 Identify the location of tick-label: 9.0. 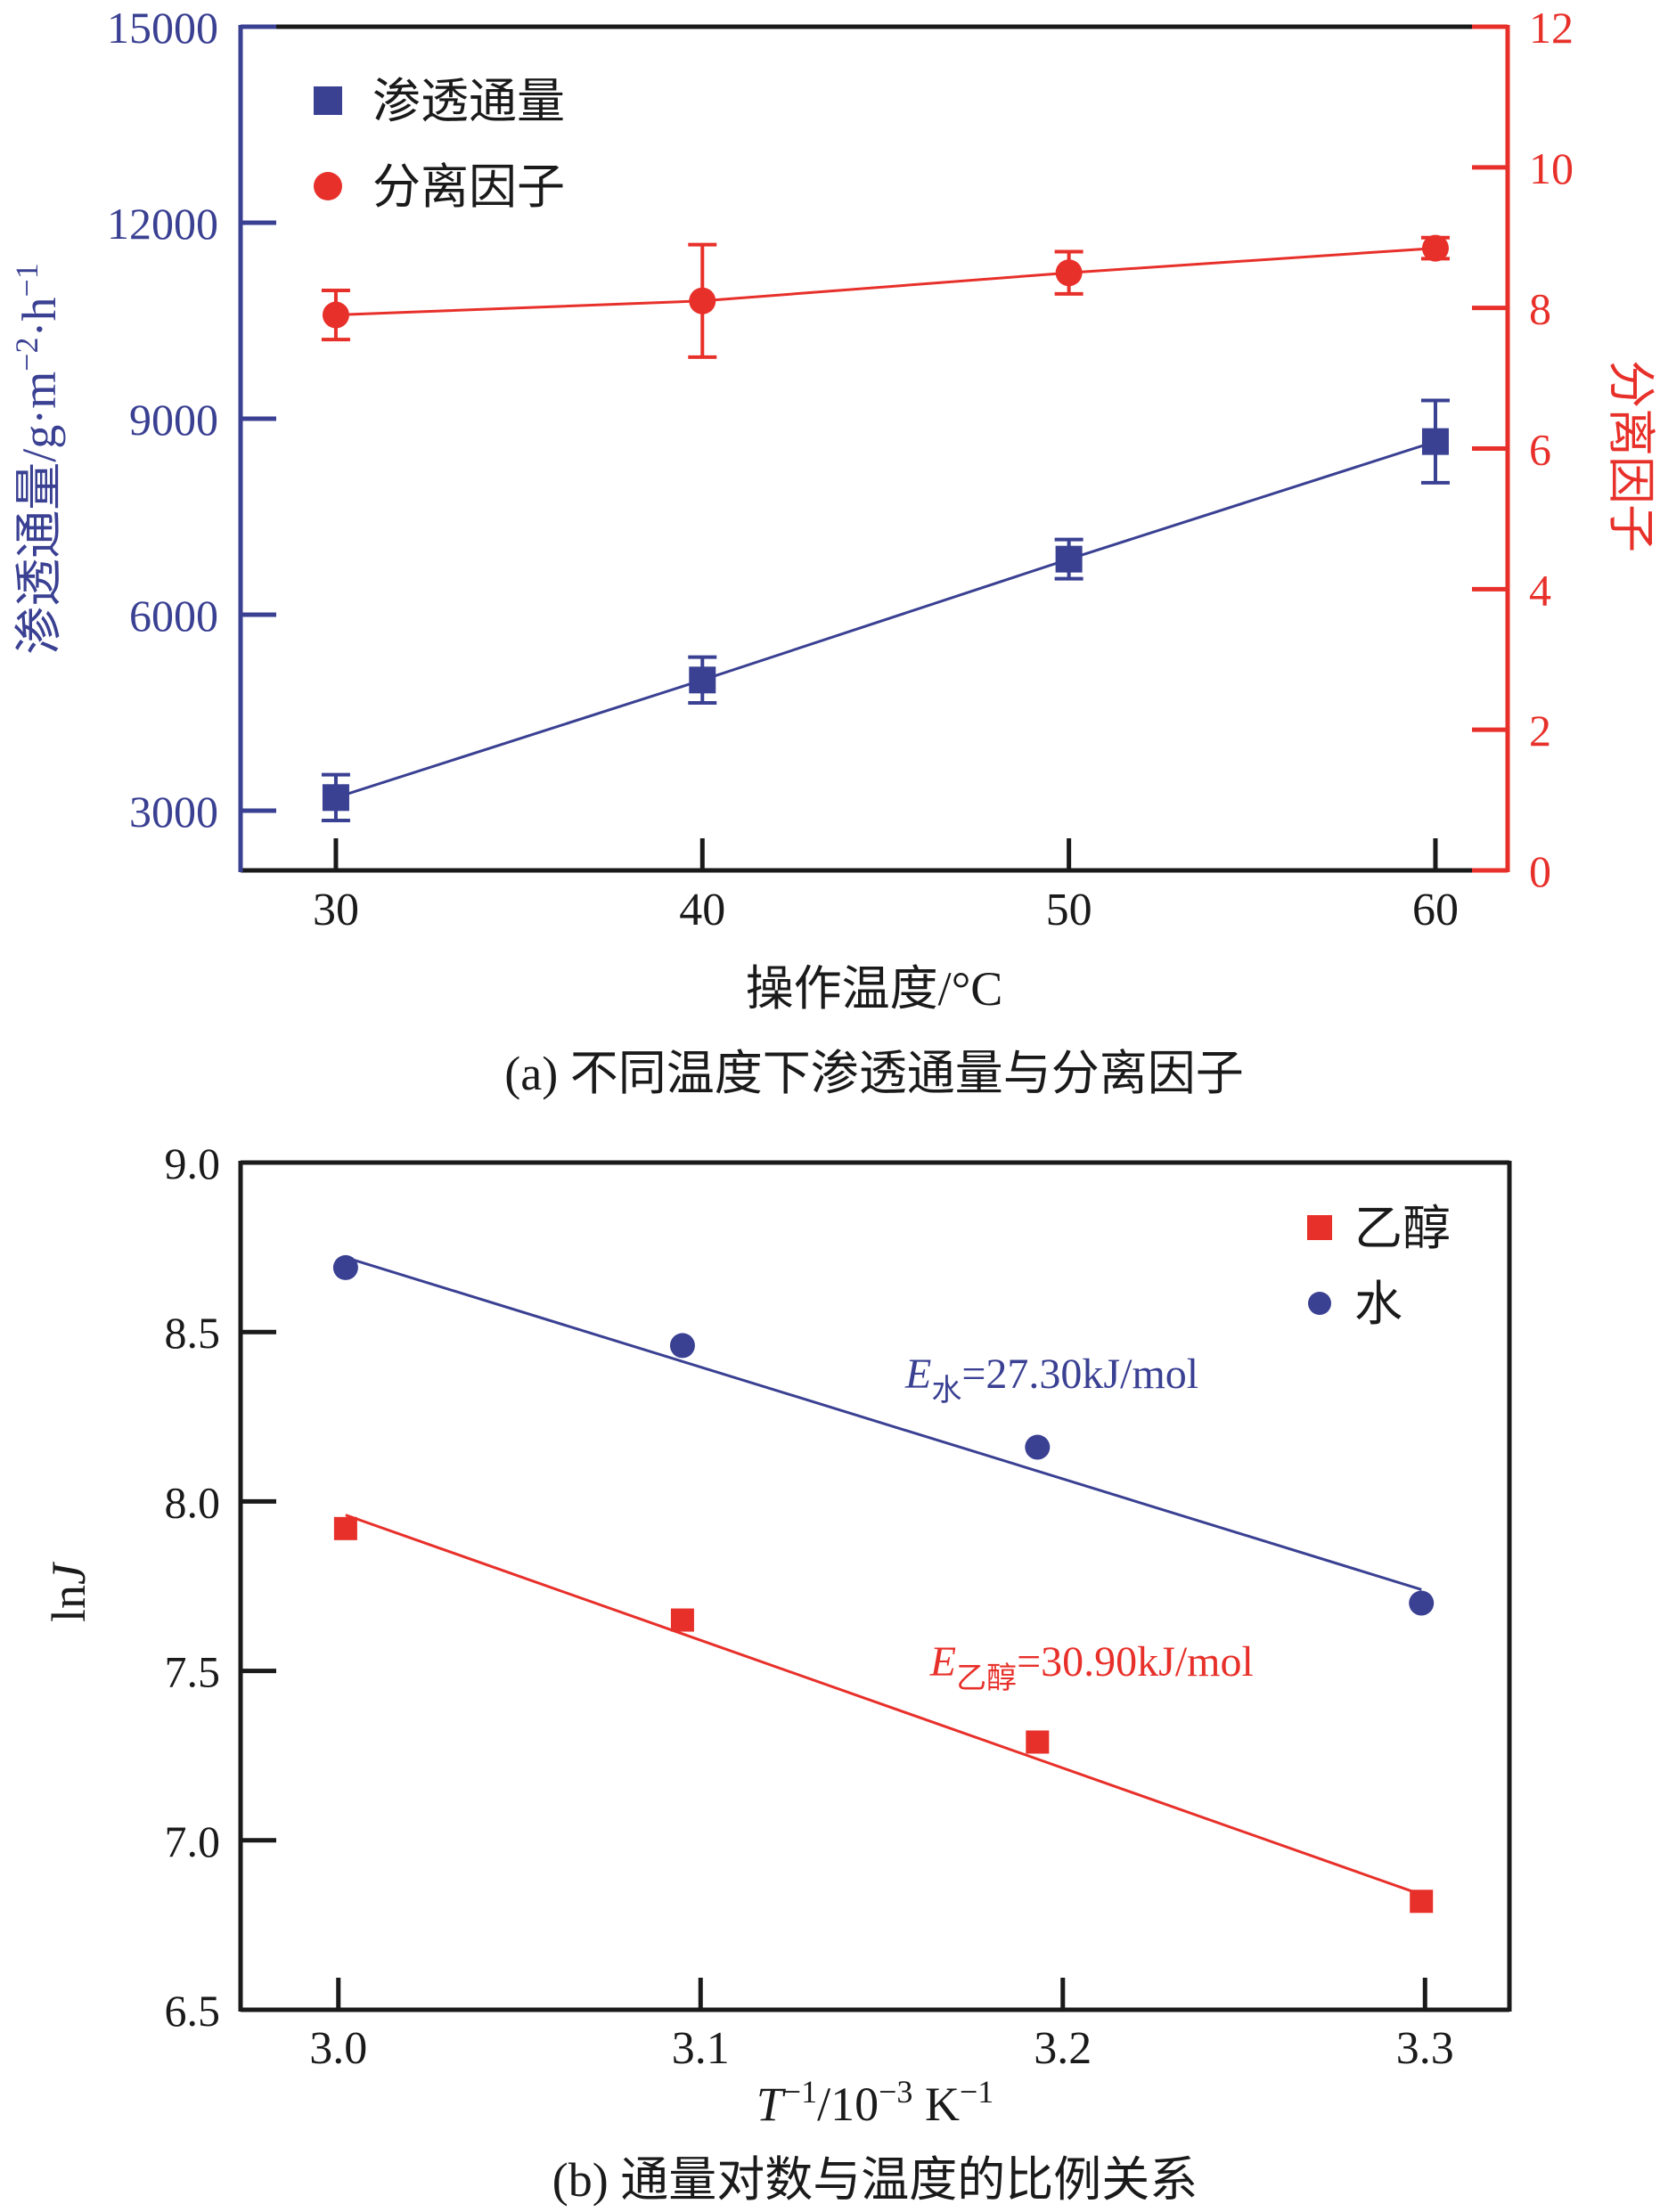
(193, 1164).